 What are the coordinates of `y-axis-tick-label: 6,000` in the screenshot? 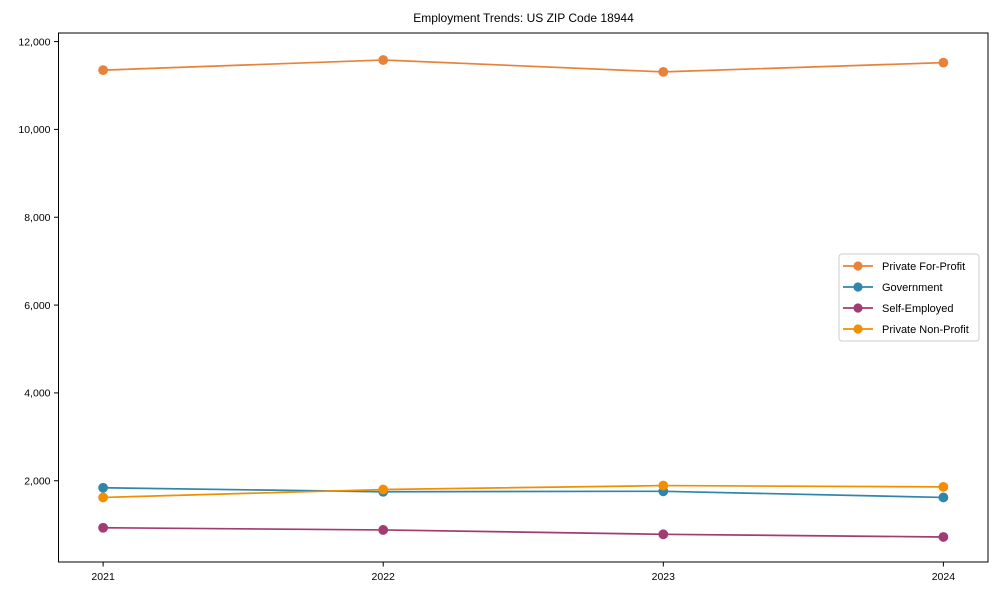 It's located at (37, 306).